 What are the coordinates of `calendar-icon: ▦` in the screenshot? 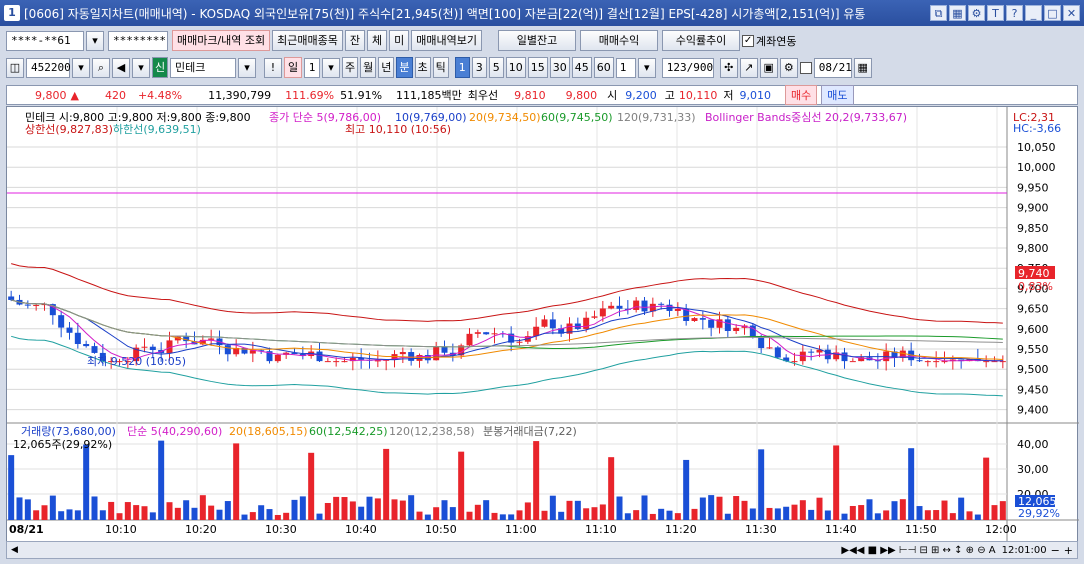 It's located at (862, 67).